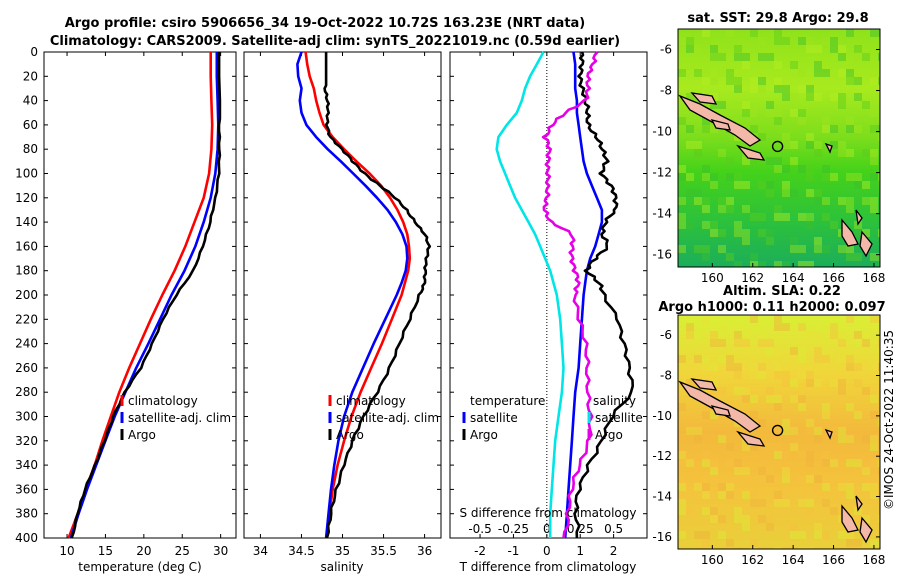  What do you see at coordinates (614, 551) in the screenshot?
I see `x-tick-label: 2` at bounding box center [614, 551].